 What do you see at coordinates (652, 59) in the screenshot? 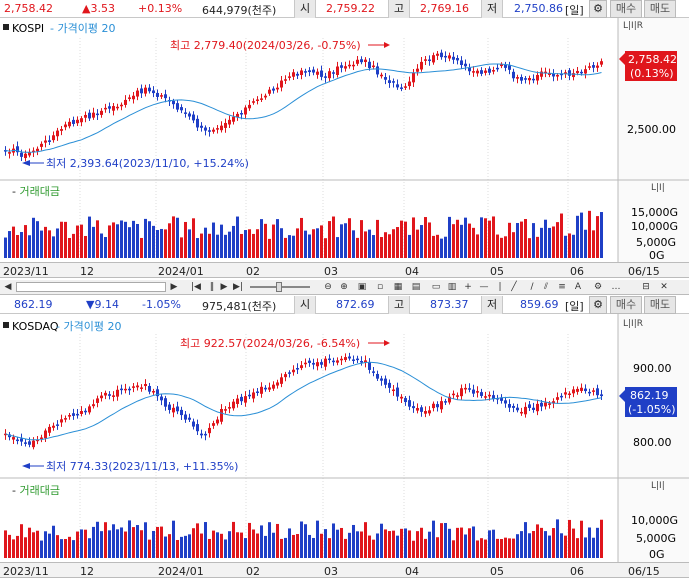
I see `kospi-price-tag: 2,758.42` at bounding box center [652, 59].